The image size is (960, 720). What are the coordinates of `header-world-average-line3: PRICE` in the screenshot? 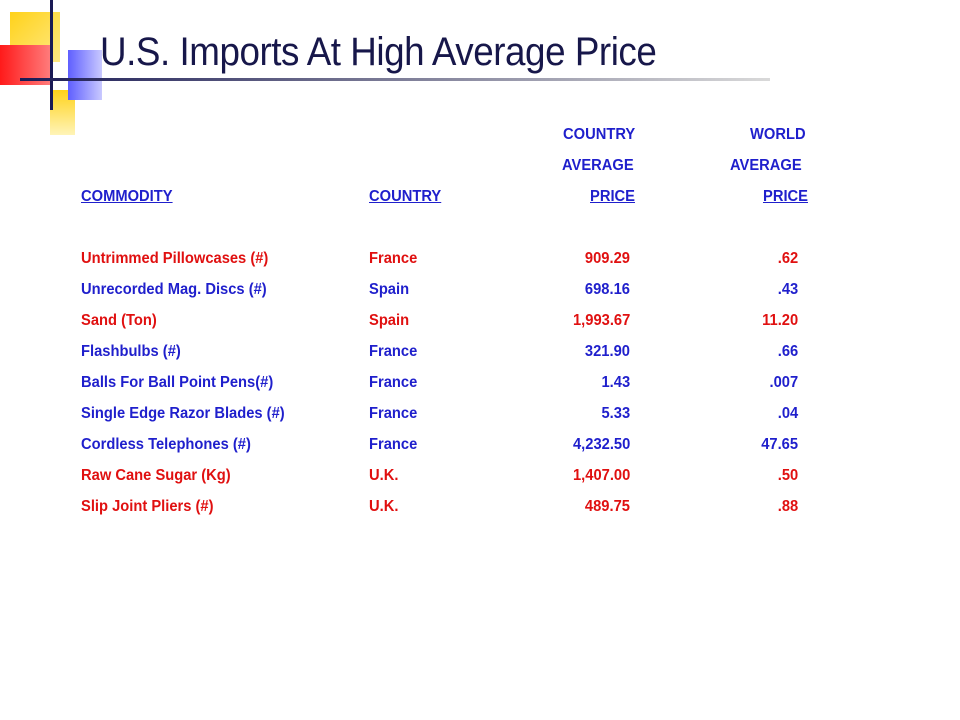 It's located at (785, 196).